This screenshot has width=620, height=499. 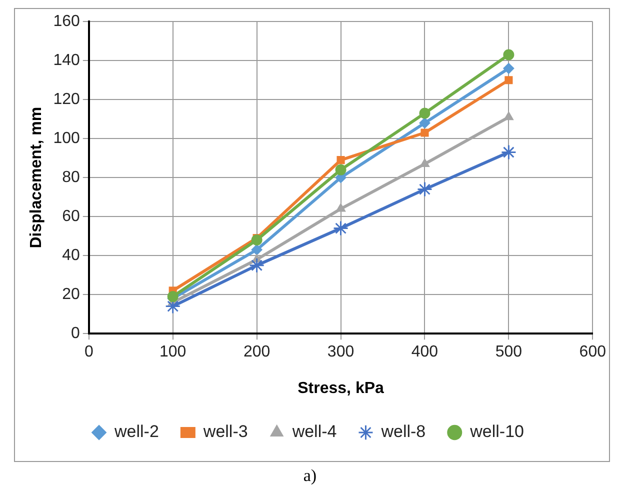 I want to click on x-tick-label: 300, so click(x=340, y=352).